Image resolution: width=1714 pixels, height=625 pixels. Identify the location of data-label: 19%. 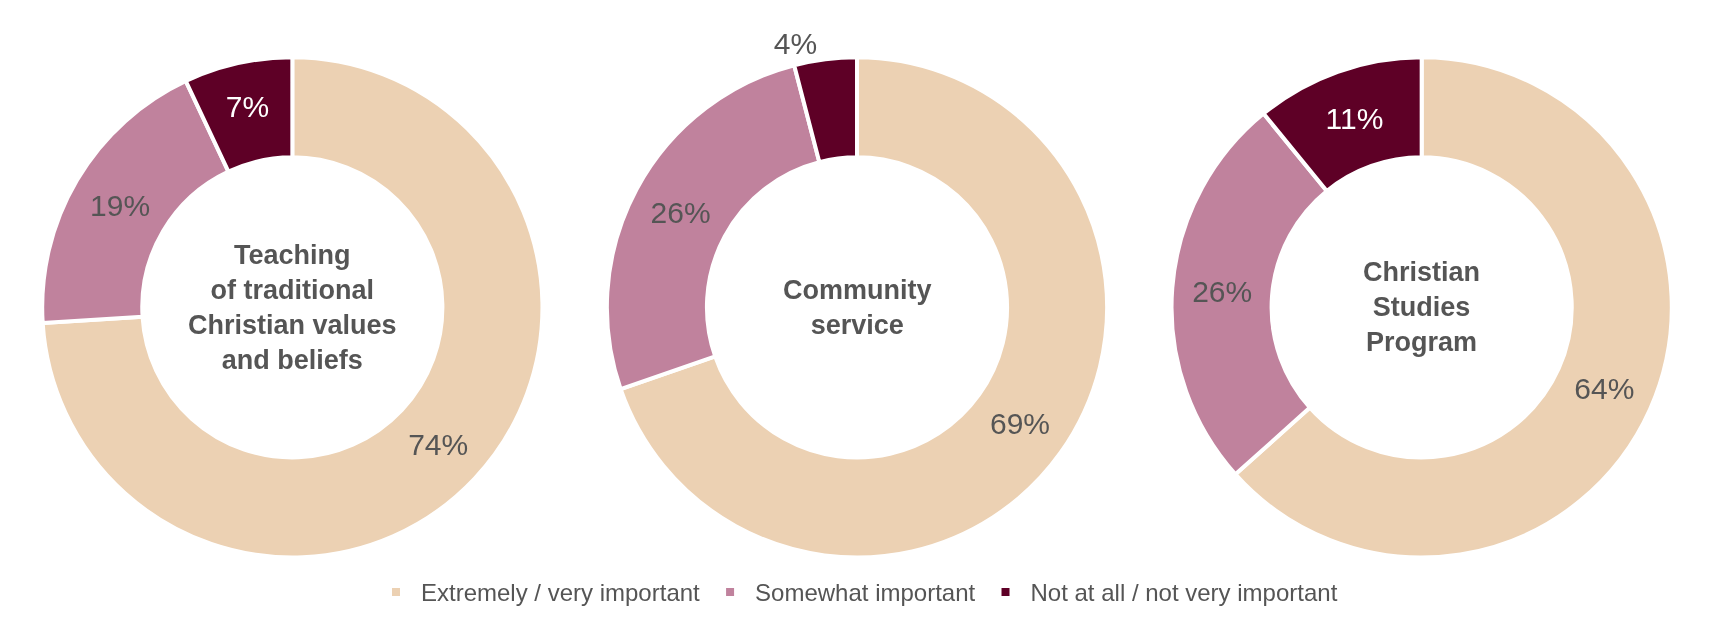
(120, 206).